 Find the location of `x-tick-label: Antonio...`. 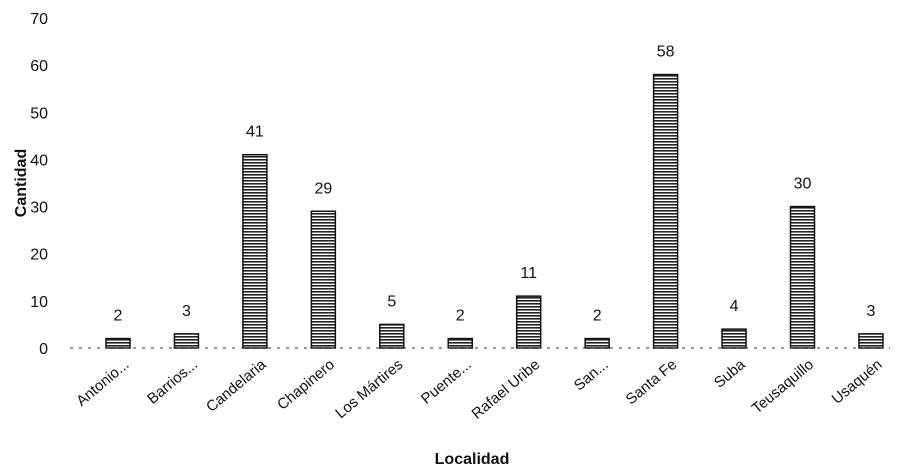

x-tick-label: Antonio... is located at coordinates (102, 383).